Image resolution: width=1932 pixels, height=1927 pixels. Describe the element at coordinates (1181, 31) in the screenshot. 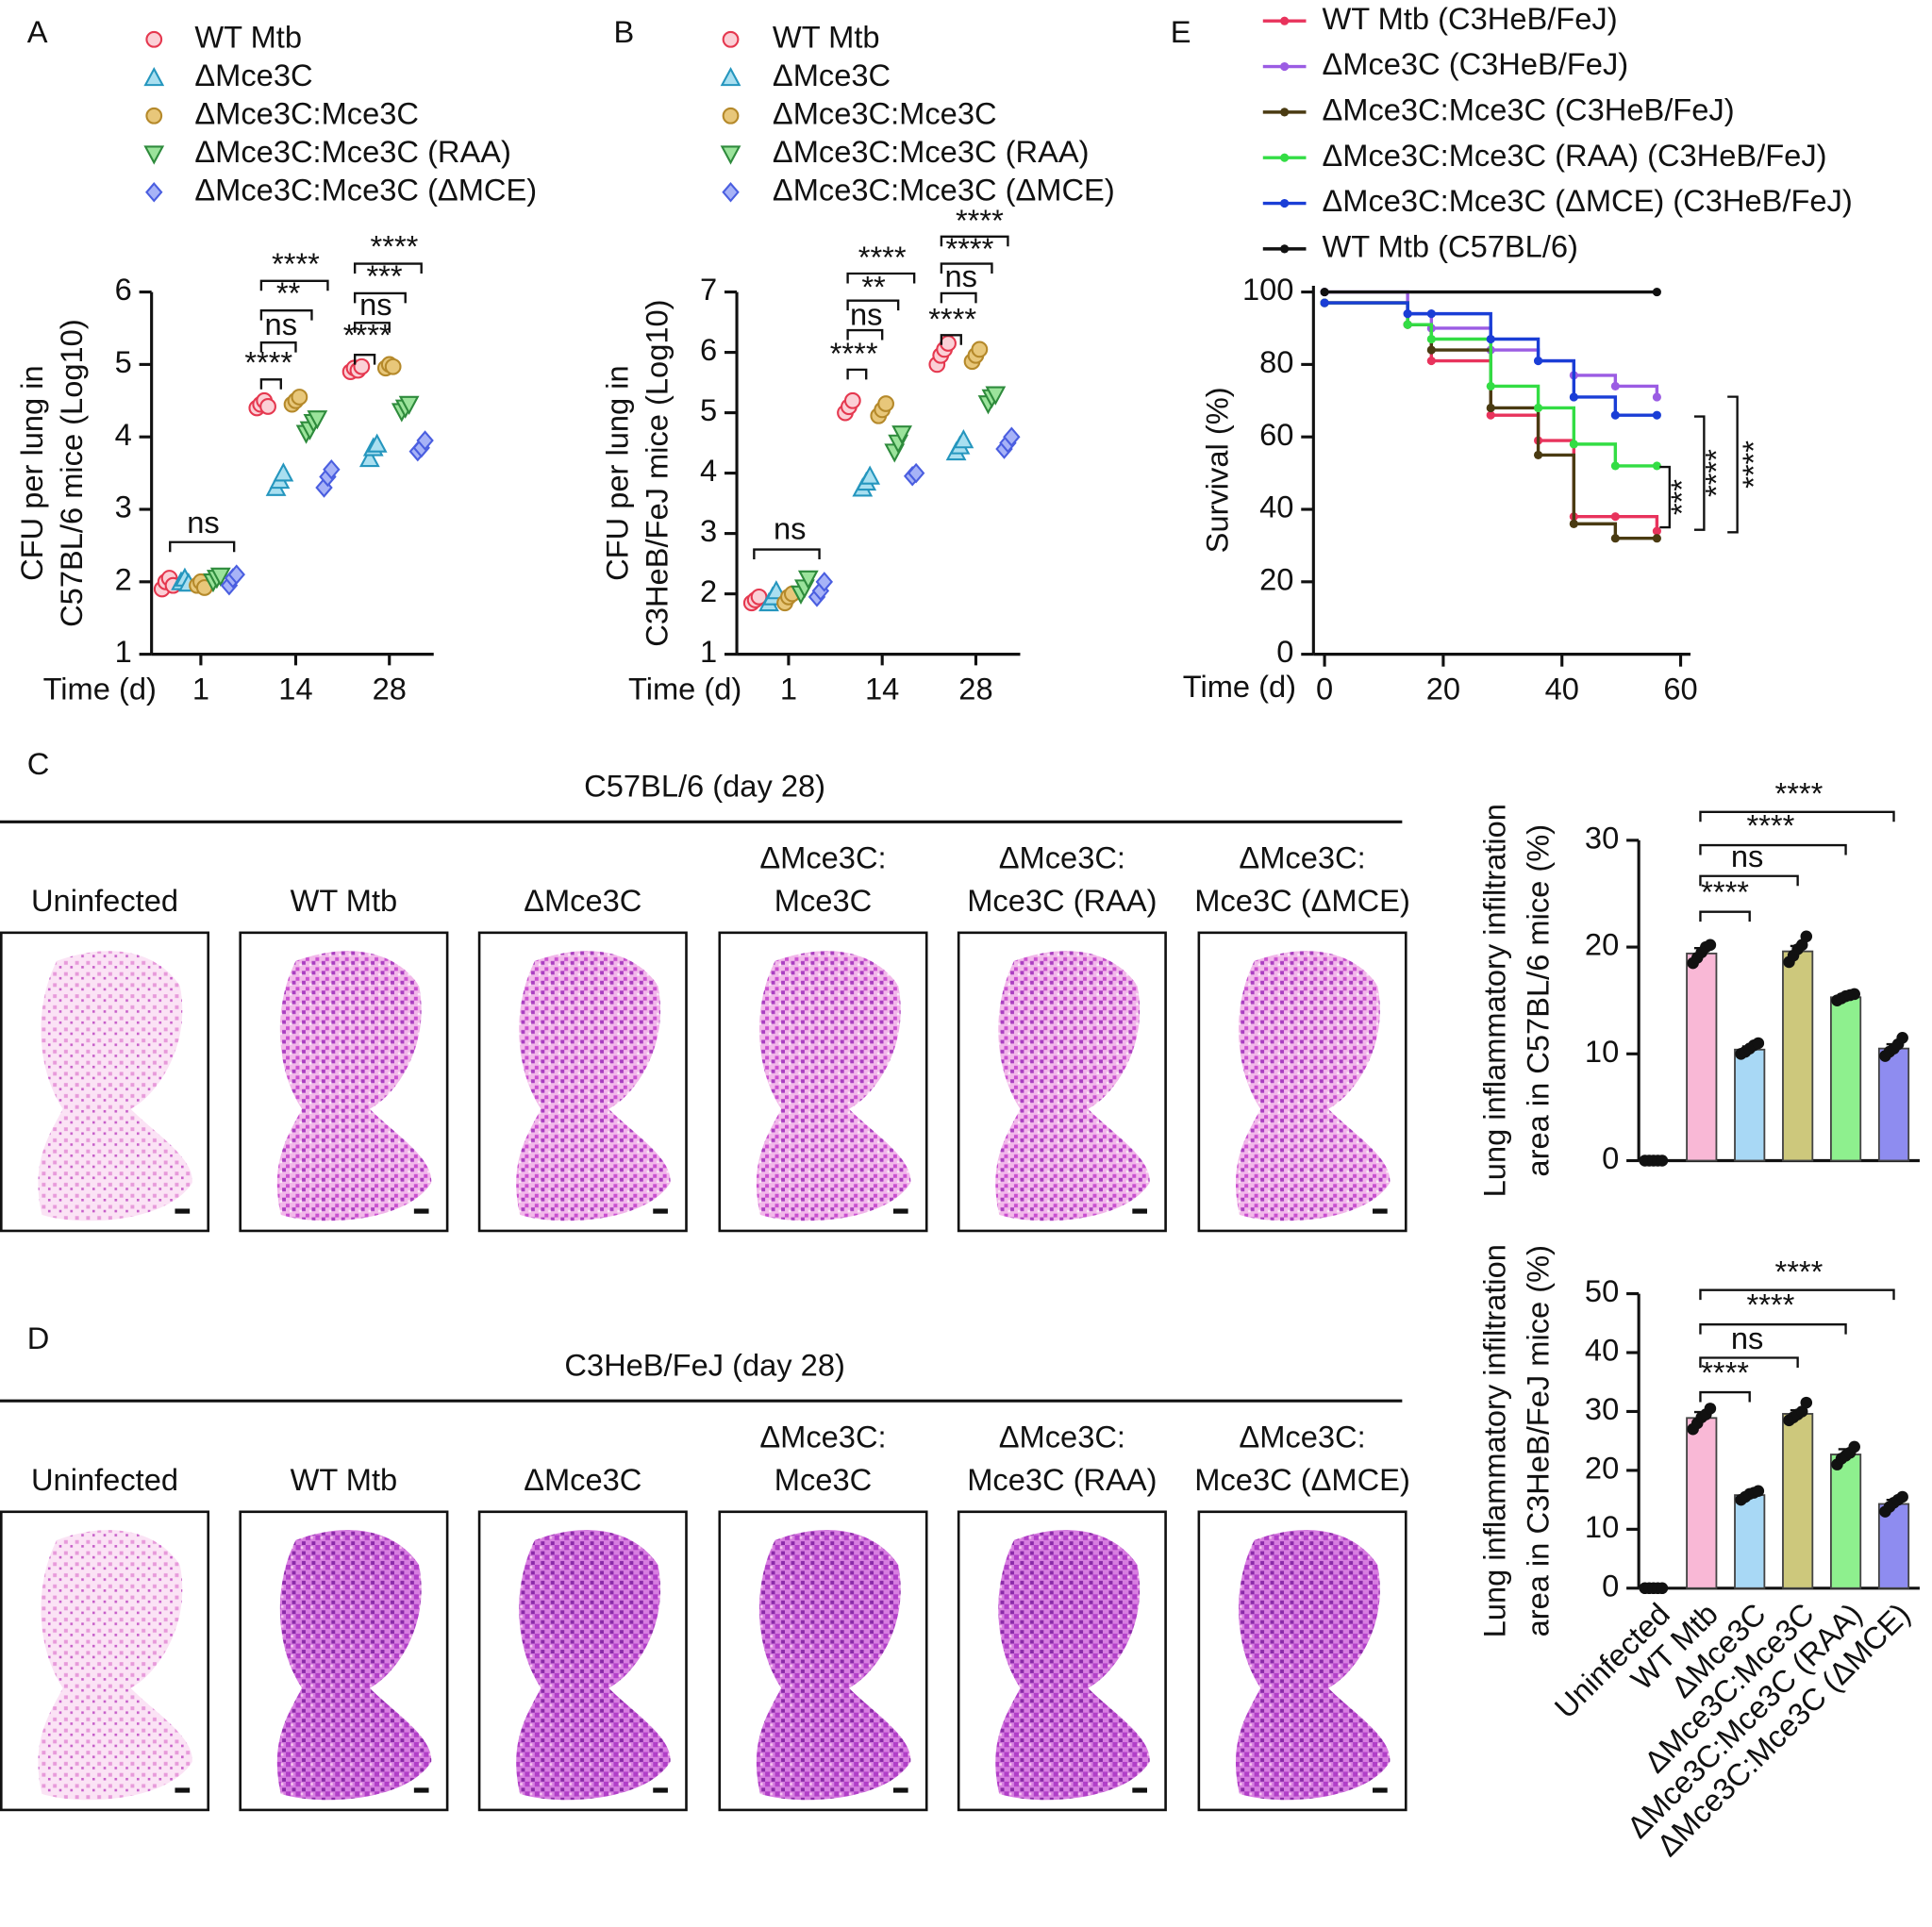

I see `panel-label: E` at that location.